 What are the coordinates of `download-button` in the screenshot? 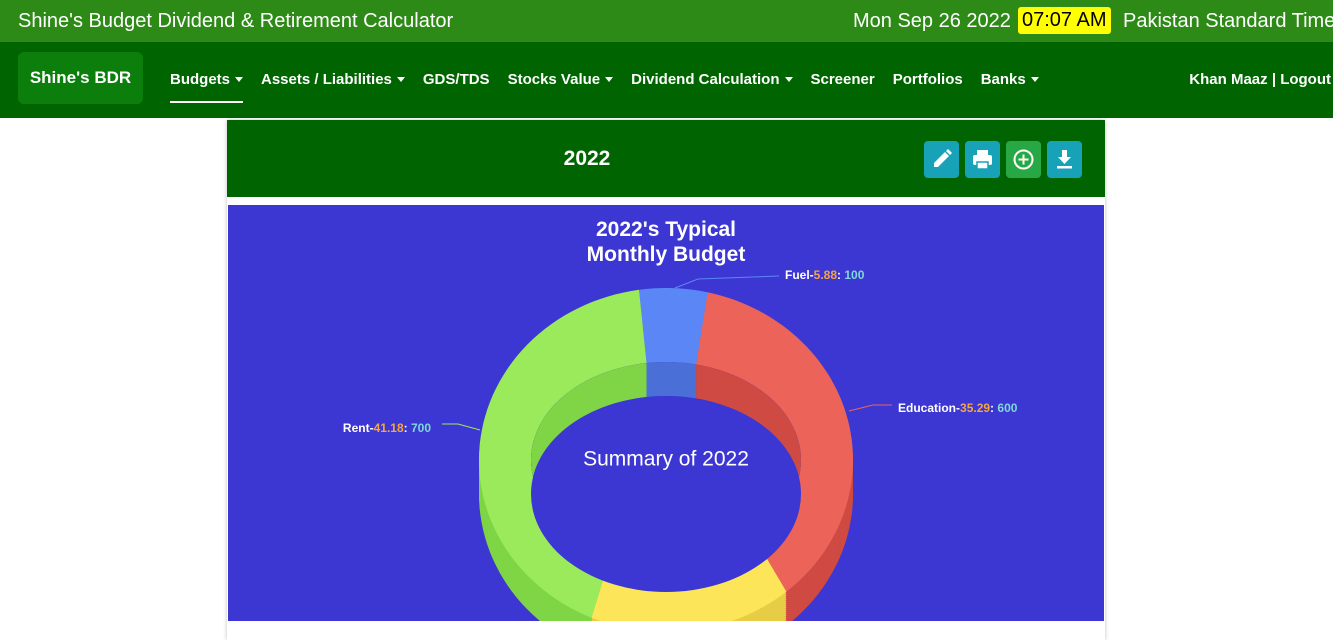 It's located at (1064, 159).